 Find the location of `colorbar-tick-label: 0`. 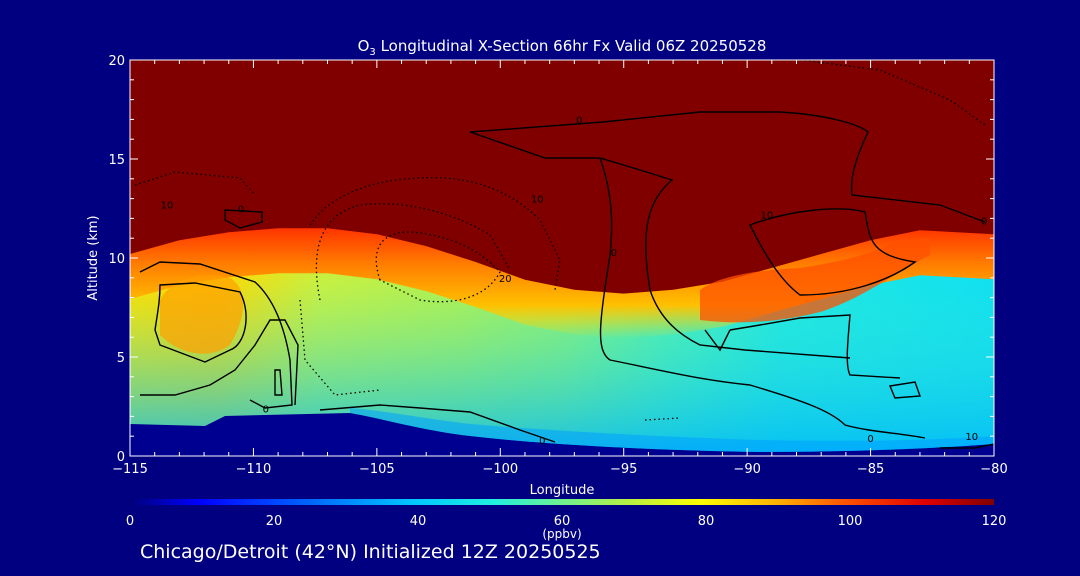

colorbar-tick-label: 0 is located at coordinates (130, 521).